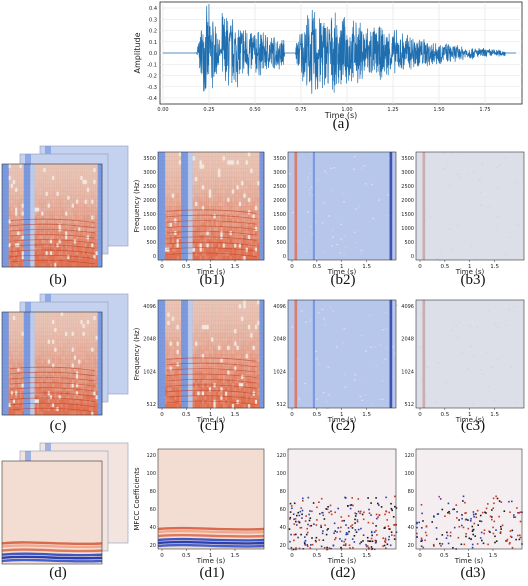 Image resolution: width=528 pixels, height=586 pixels. I want to click on waveform-ytick: -0.4, so click(152, 99).